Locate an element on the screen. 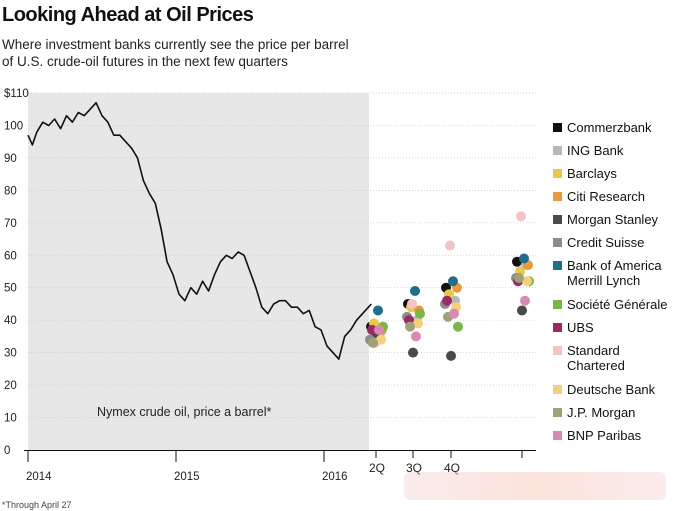  y-tick-label: 40 is located at coordinates (10, 321).